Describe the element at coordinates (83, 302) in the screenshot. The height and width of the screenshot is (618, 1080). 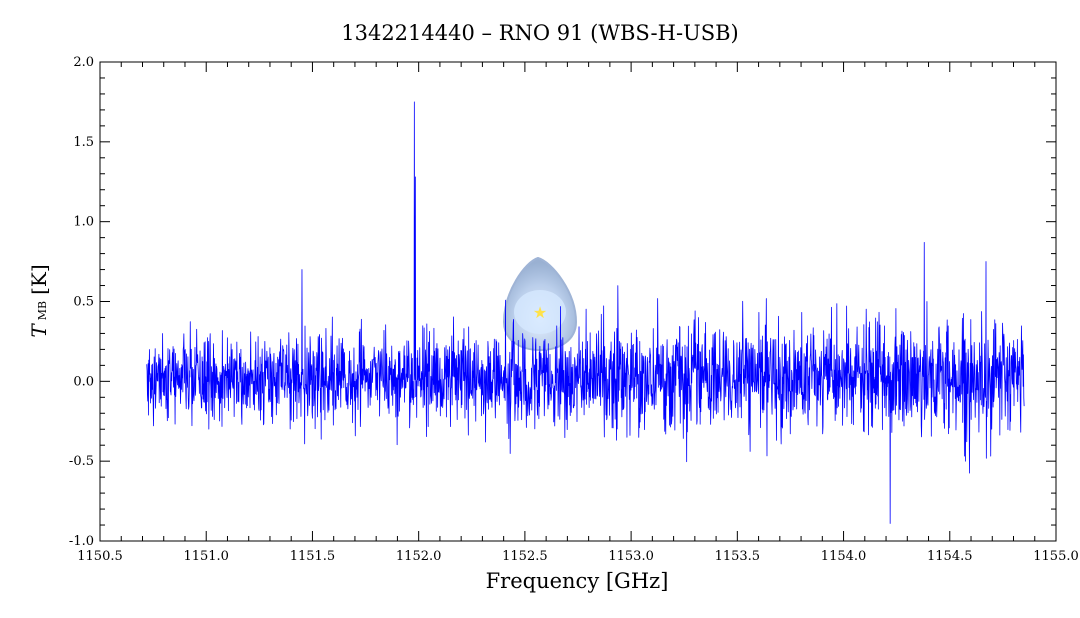
I see `y-tick-label: 0.5` at that location.